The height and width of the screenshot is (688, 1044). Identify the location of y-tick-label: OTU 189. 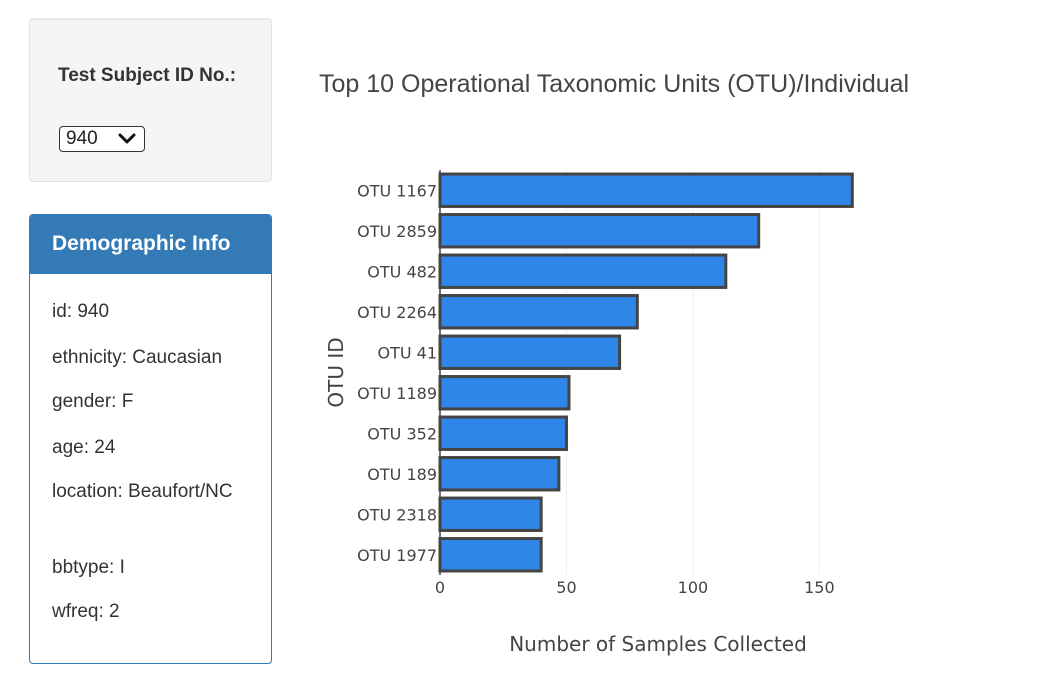
(402, 474).